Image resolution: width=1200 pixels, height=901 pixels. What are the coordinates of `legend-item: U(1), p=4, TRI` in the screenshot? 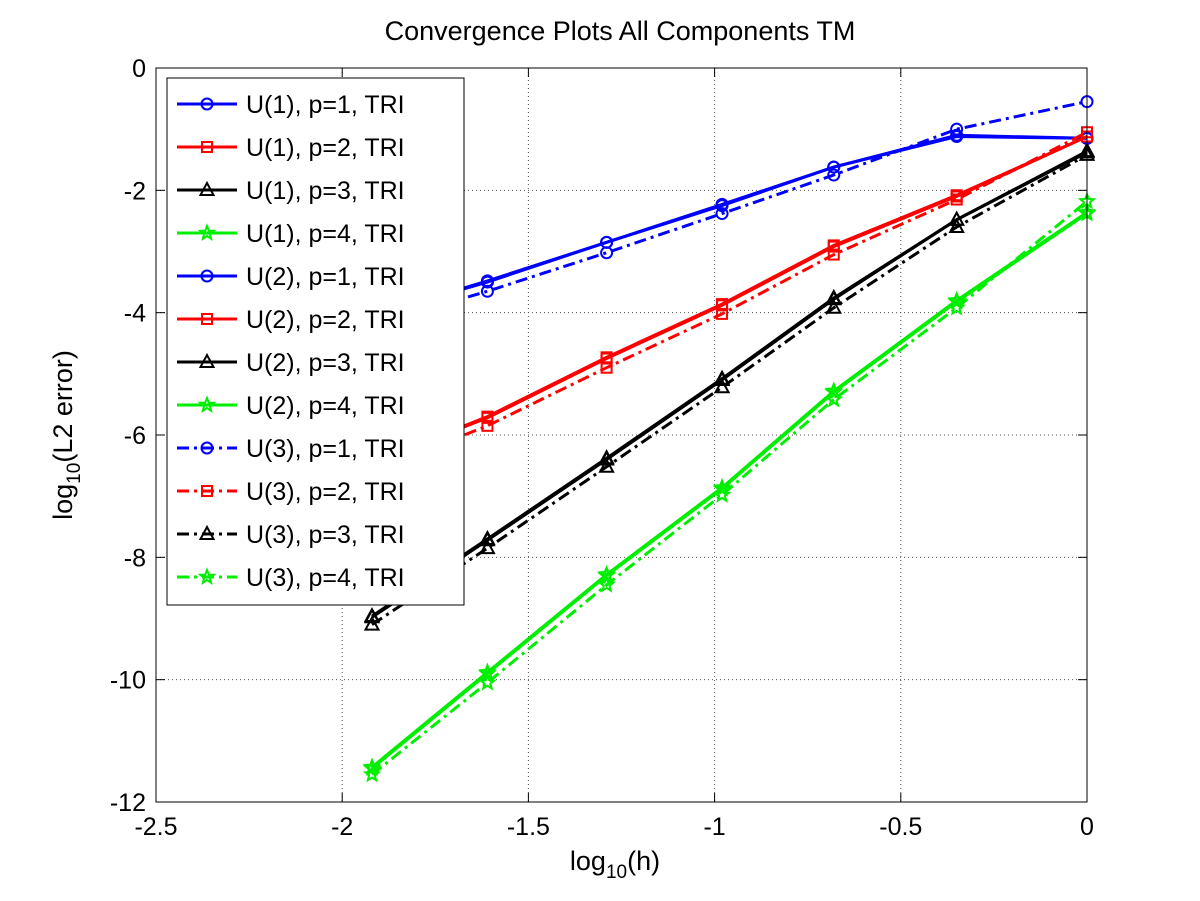 It's located at (291, 234).